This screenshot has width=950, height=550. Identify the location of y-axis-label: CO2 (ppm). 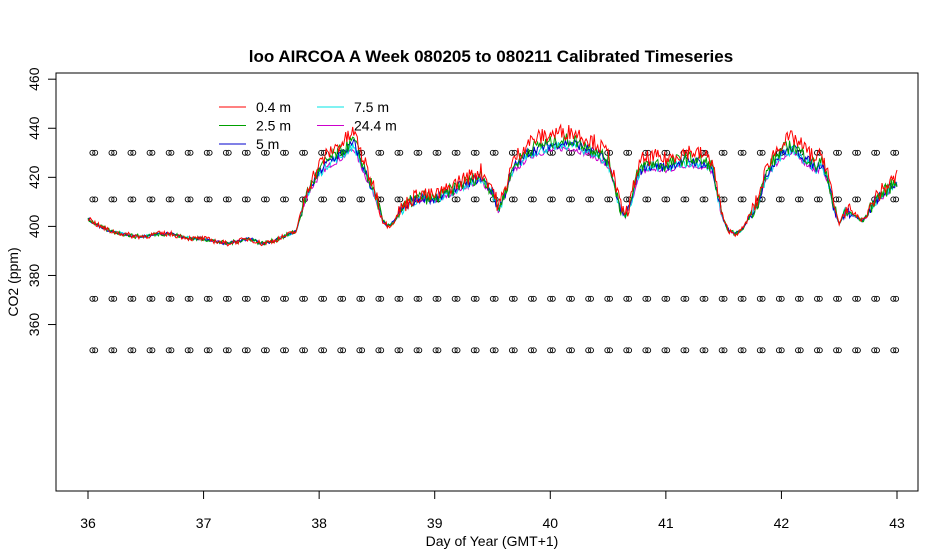
(13, 281).